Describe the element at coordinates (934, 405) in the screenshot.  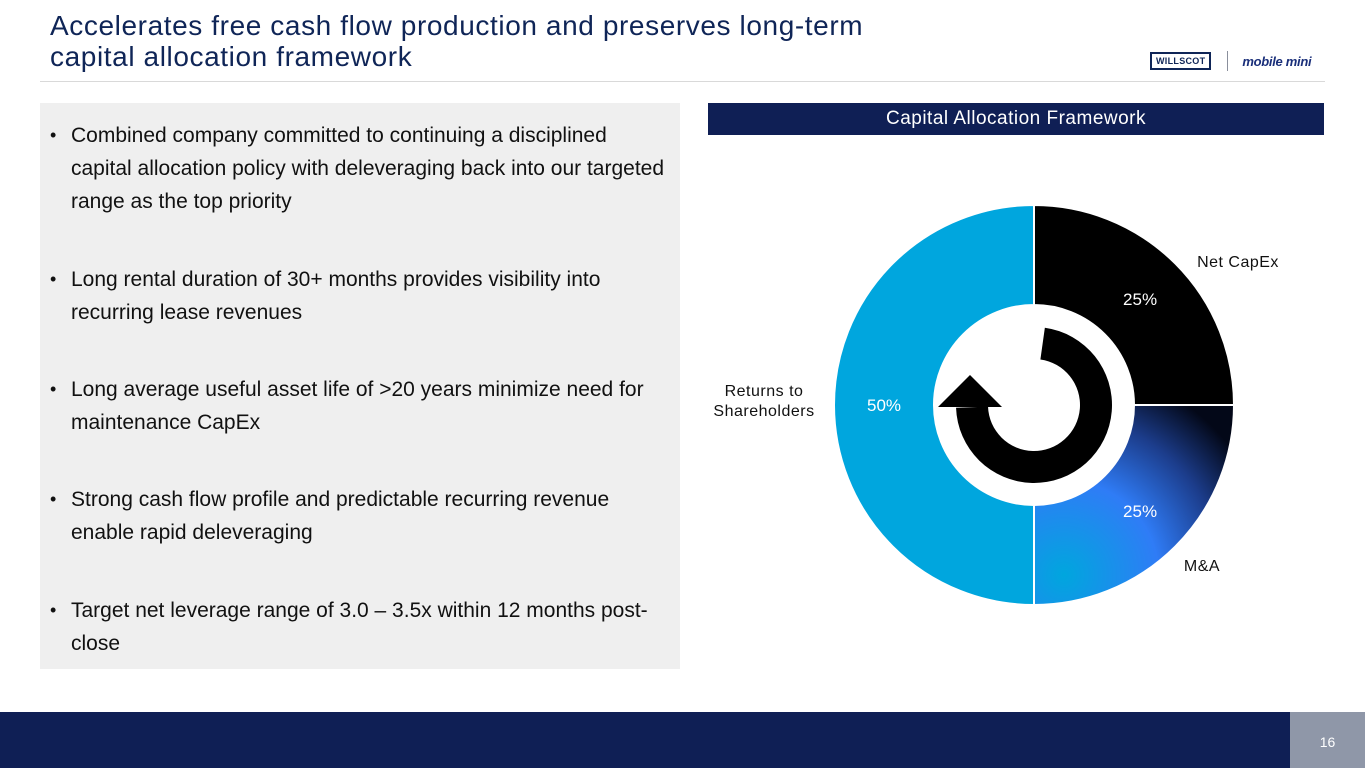
I see `donut-slice-returns-to-shareholders` at that location.